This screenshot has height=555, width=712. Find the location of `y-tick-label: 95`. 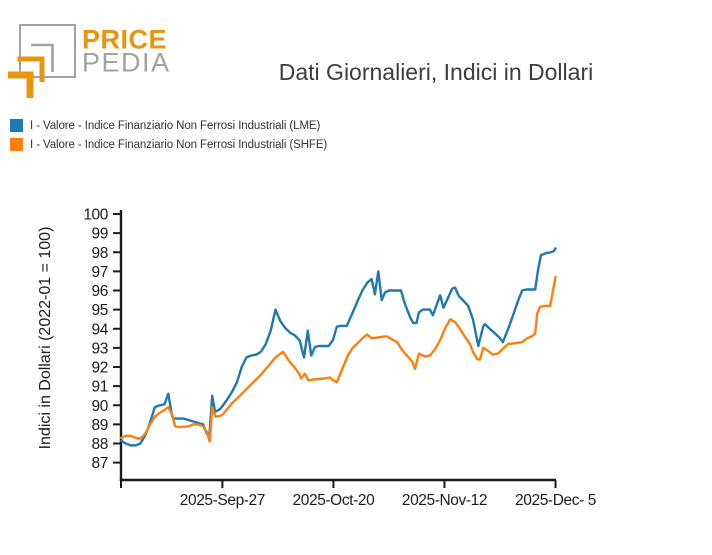

y-tick-label: 95 is located at coordinates (100, 310).